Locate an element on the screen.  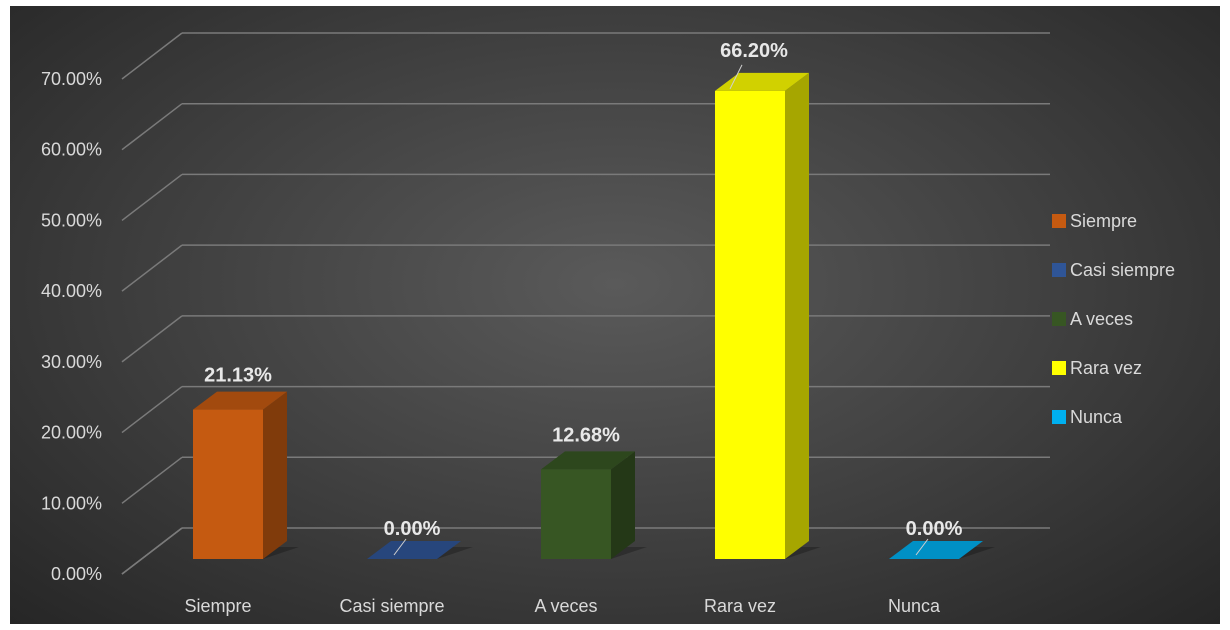
data-label: 12.68% is located at coordinates (586, 435).